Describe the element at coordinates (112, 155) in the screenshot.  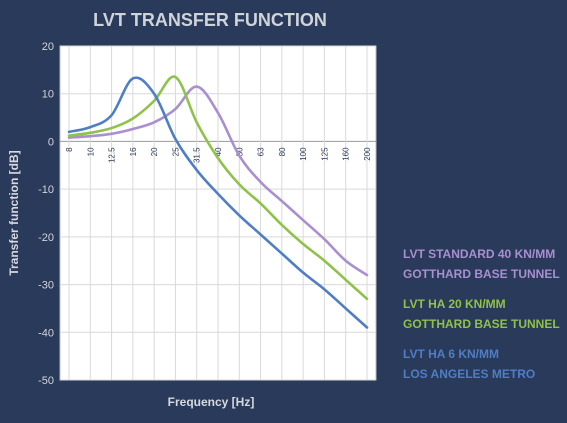
I see `x-tick-label: 12.5` at that location.